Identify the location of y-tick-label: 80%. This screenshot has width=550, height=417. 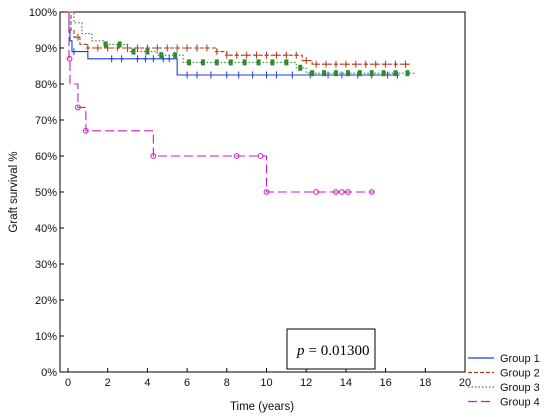
(46, 85).